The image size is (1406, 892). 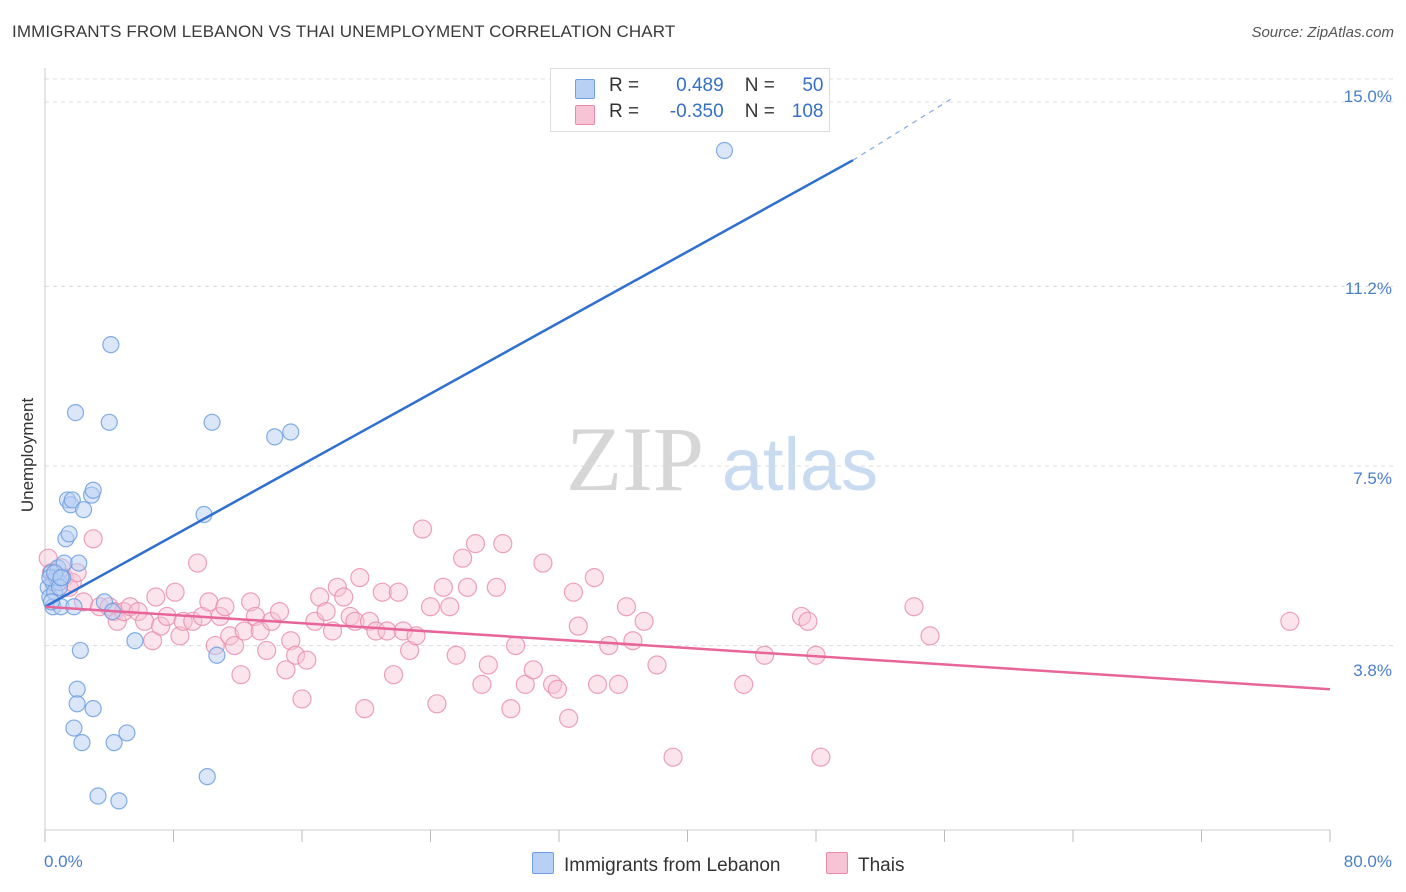 What do you see at coordinates (865, 864) in the screenshot?
I see `legend-item-thais: Thais` at bounding box center [865, 864].